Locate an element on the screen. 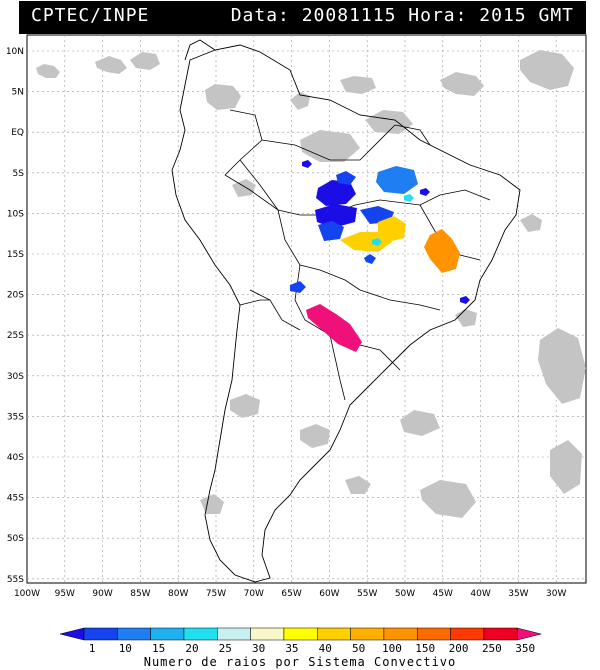  lon-label: 50W is located at coordinates (405, 594).